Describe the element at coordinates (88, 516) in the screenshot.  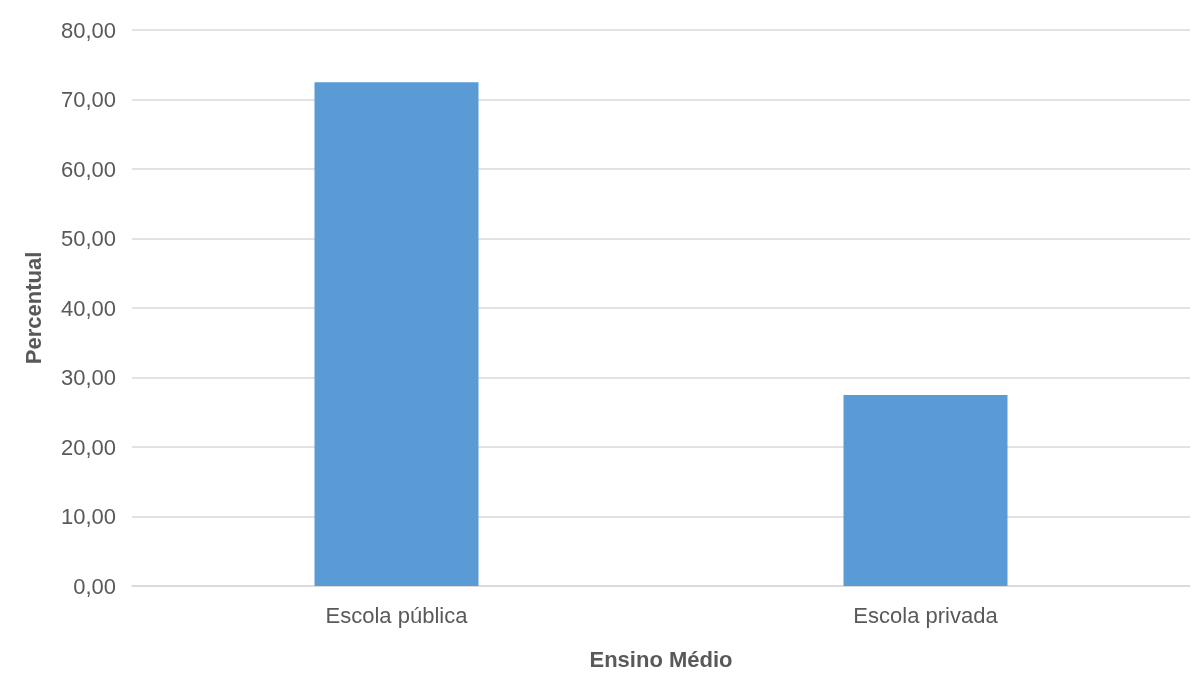
I see `y-tick-label: 10,00` at that location.